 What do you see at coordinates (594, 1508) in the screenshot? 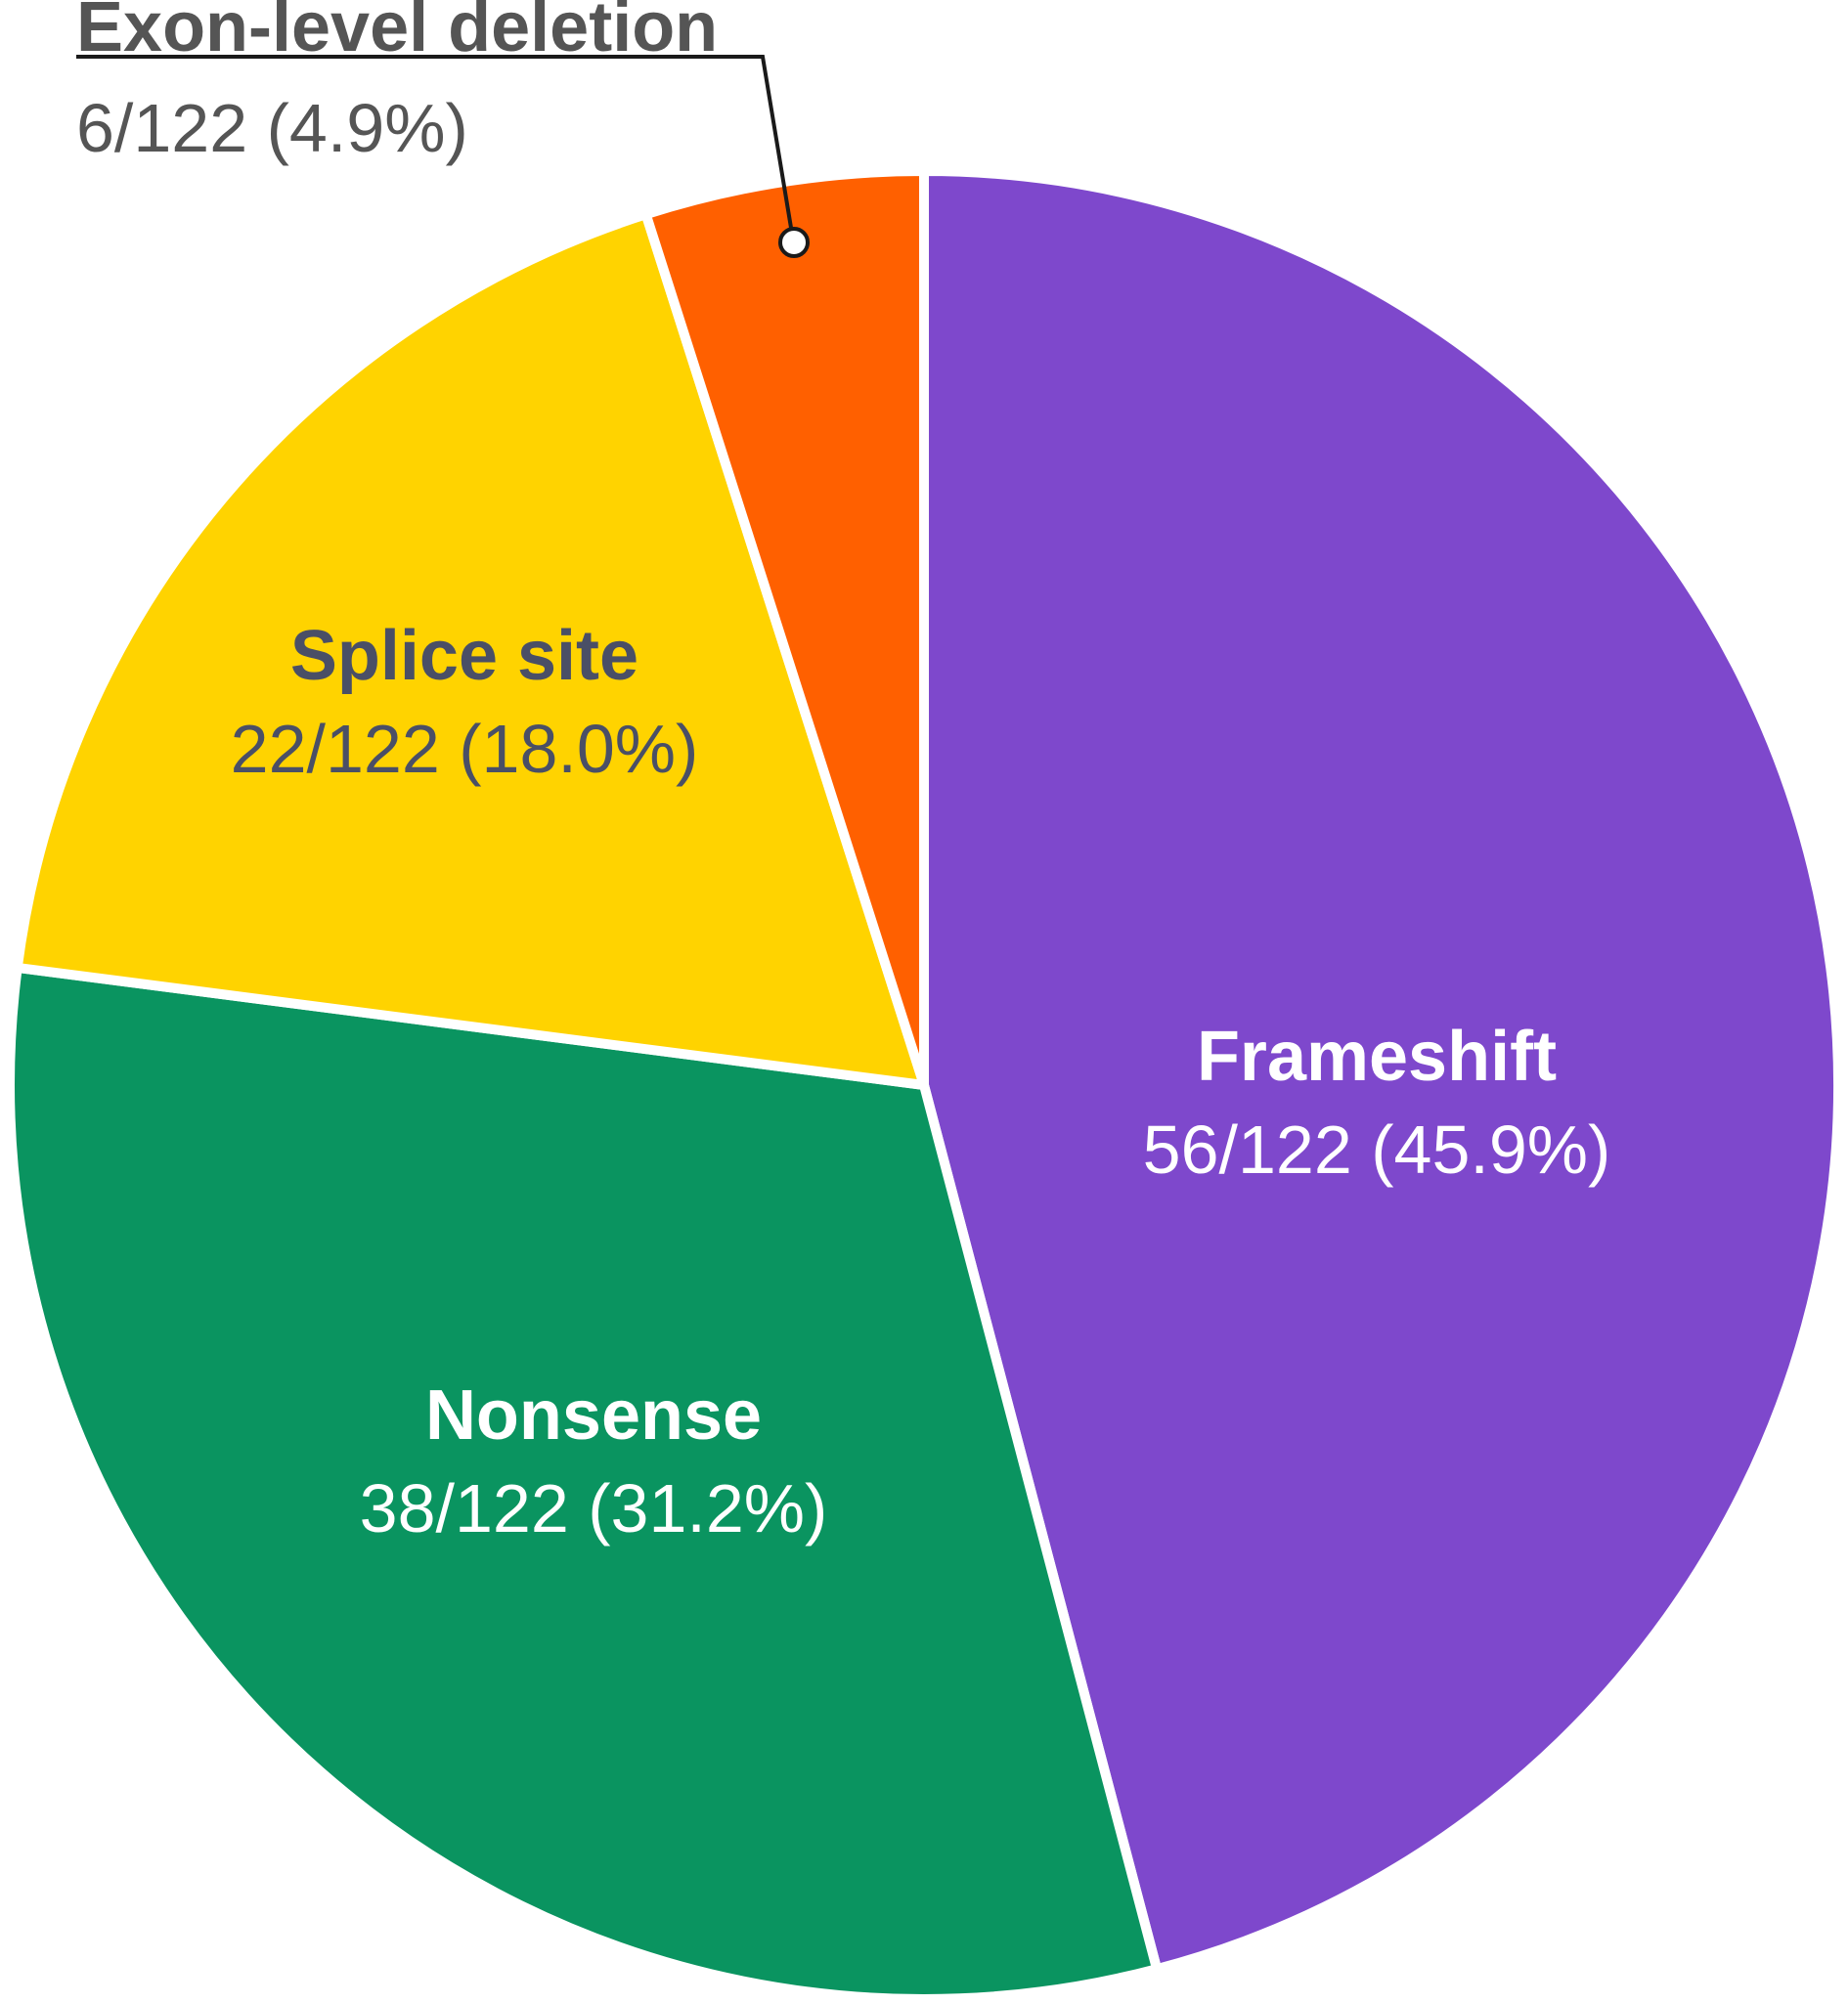
I see `nonsense-value: 38/122 (31.2%)` at bounding box center [594, 1508].